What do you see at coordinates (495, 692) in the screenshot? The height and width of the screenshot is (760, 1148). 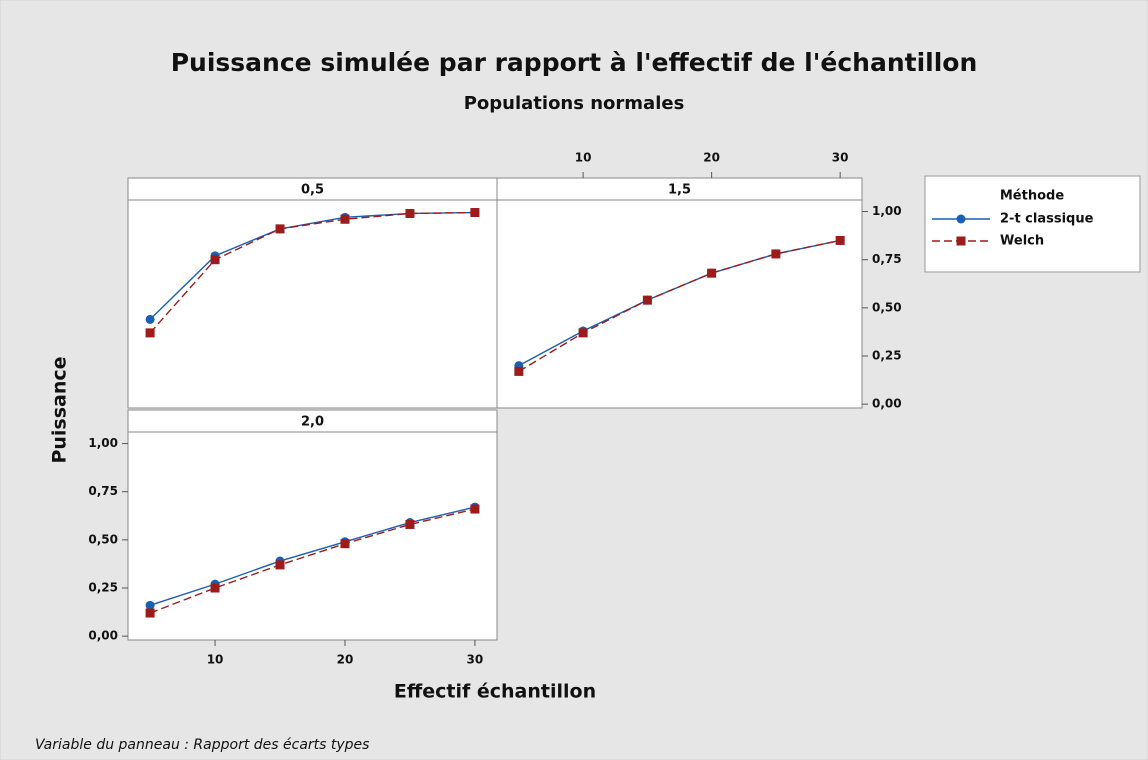 I see `x-axis-label: Effectif échantillon` at bounding box center [495, 692].